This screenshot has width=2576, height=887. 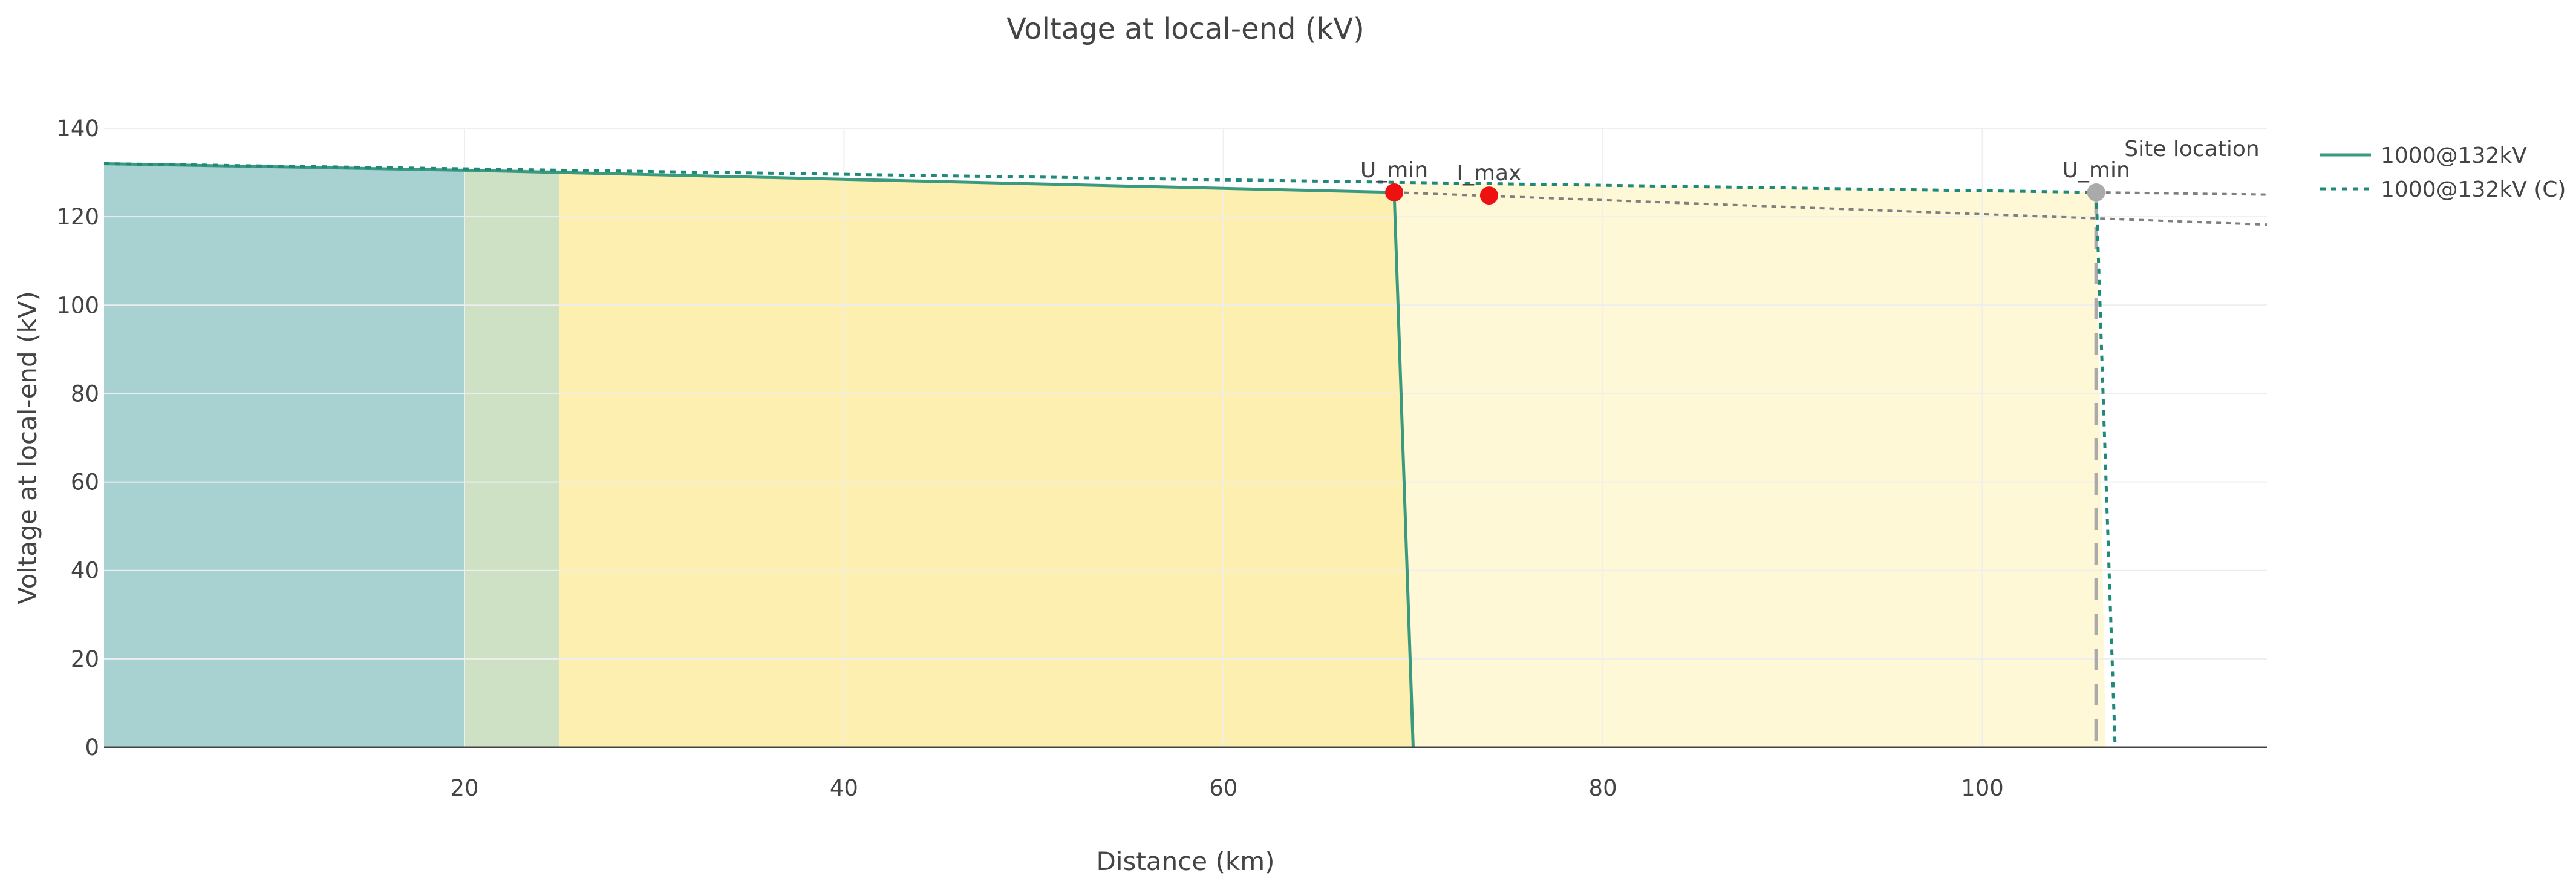 I want to click on y-tick-label: 20, so click(x=85, y=659).